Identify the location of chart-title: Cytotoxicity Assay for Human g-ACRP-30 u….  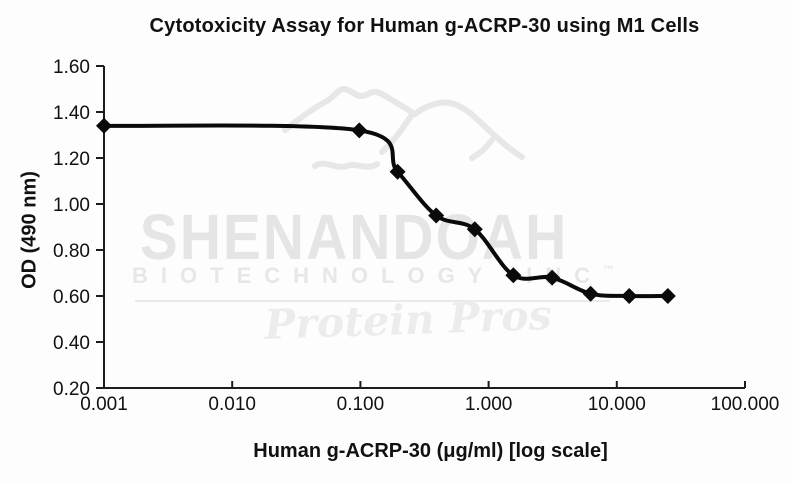
(424, 26).